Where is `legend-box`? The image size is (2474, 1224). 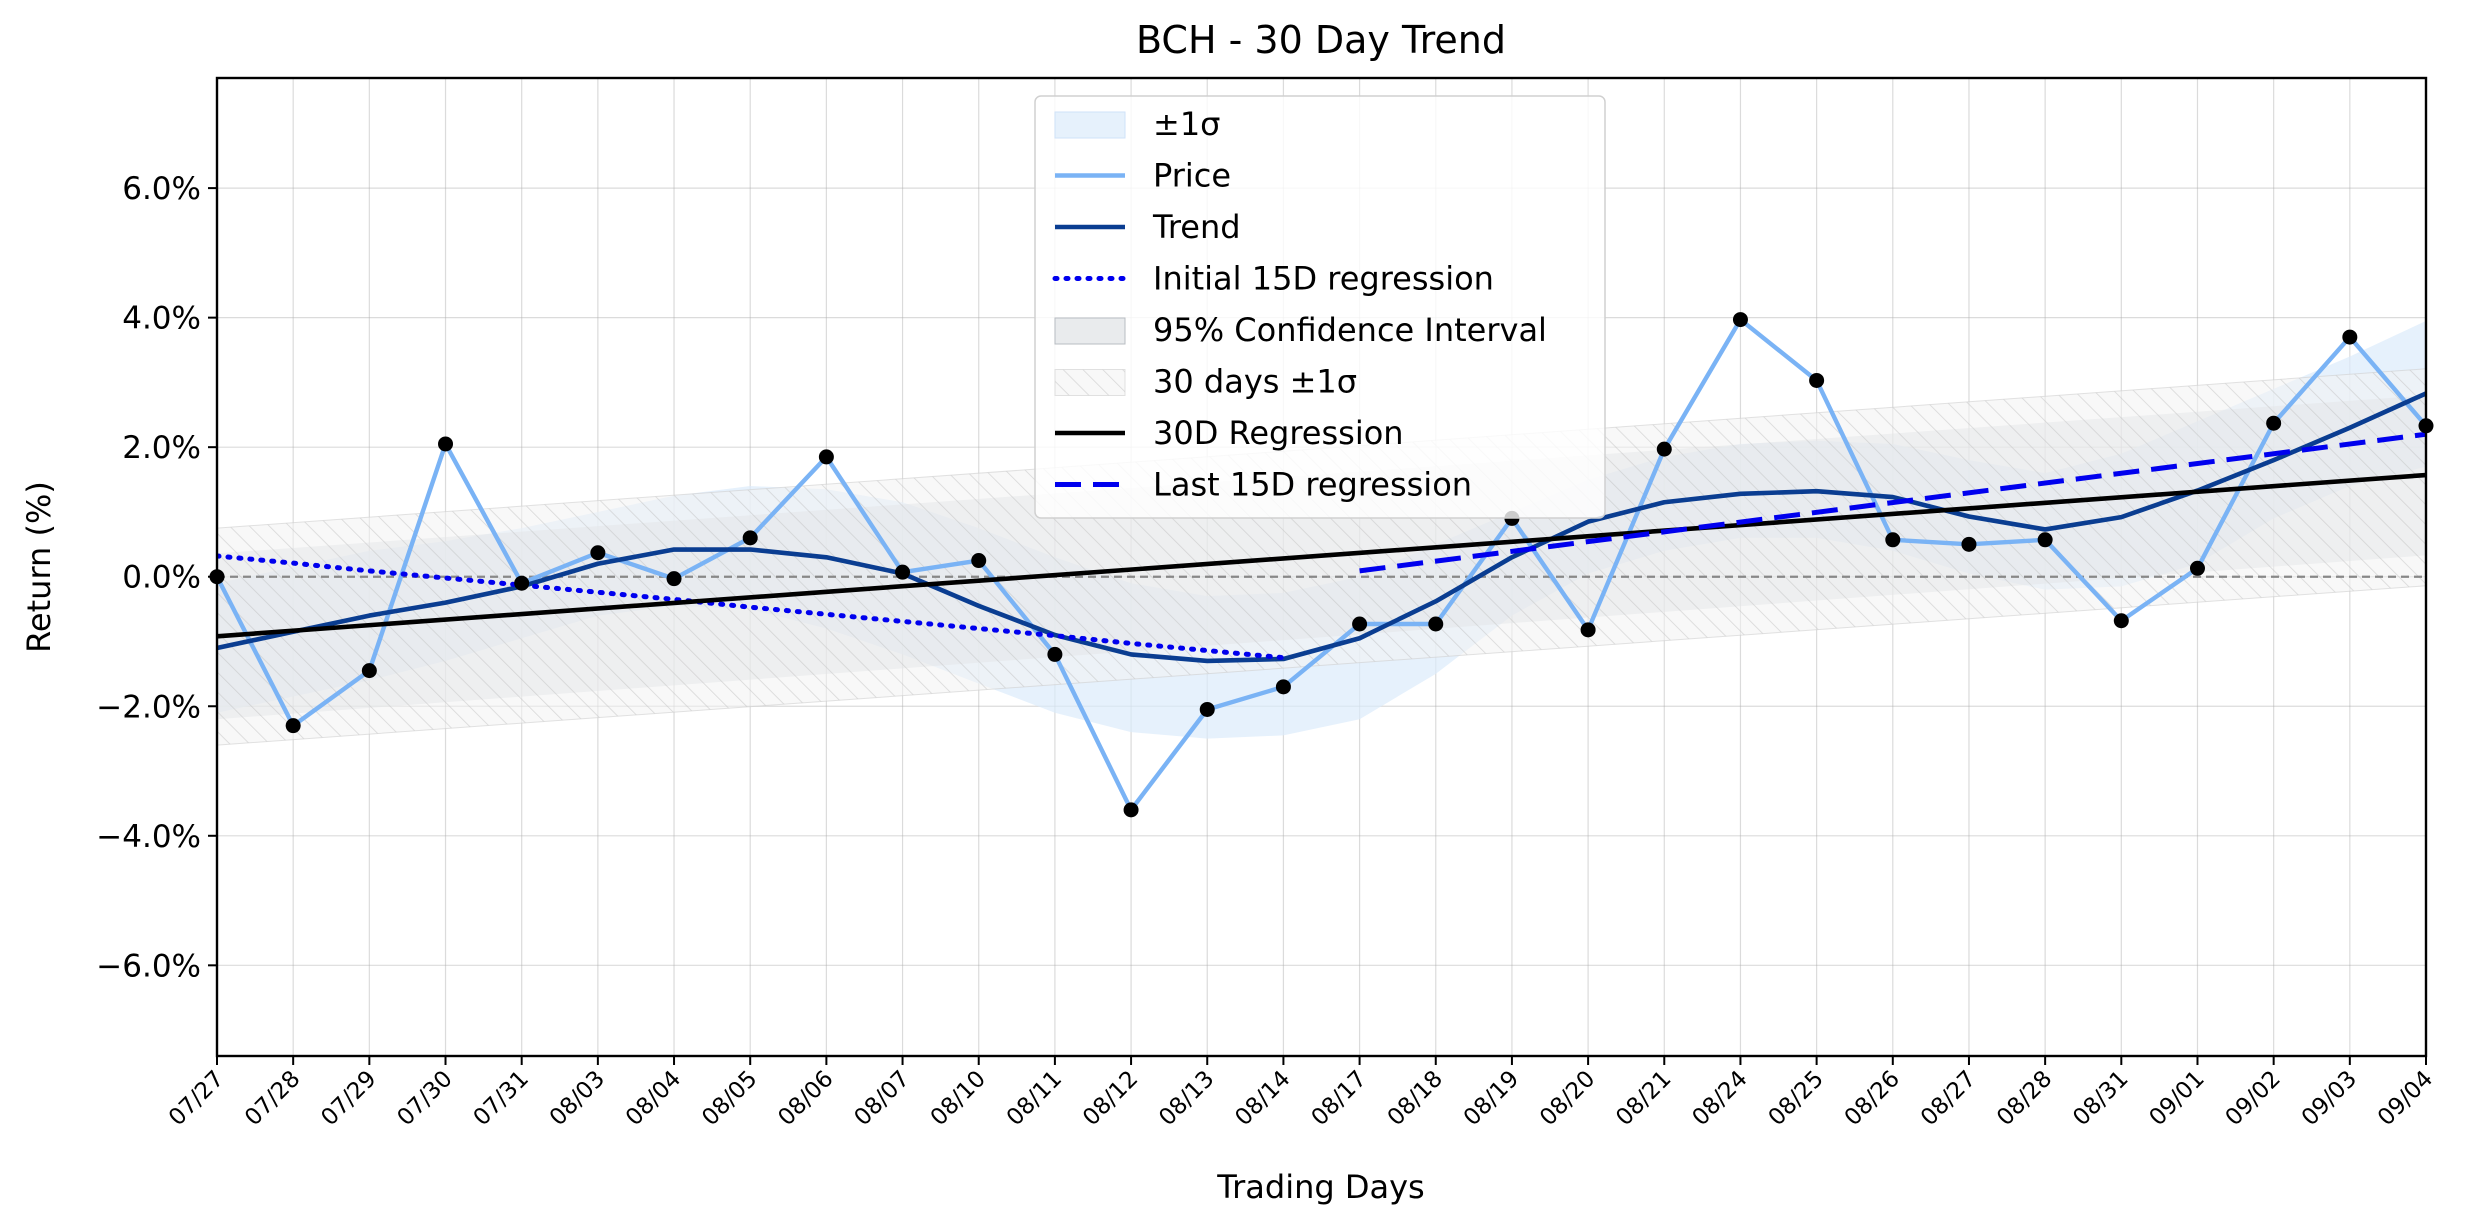
legend-box is located at coordinates (1320, 307).